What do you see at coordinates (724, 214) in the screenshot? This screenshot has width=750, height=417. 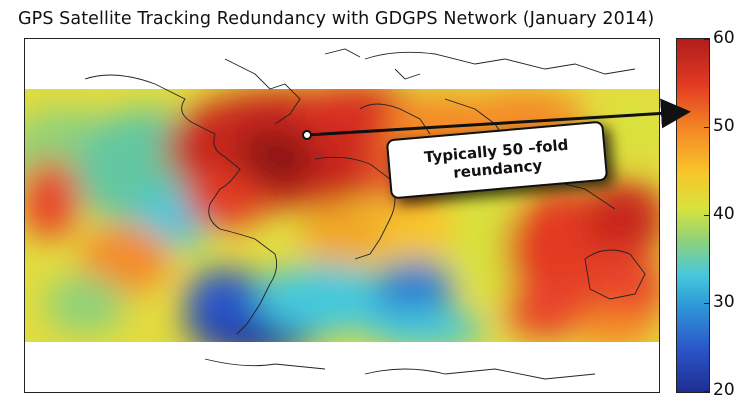 I see `colorbar-tick-label: 40` at bounding box center [724, 214].